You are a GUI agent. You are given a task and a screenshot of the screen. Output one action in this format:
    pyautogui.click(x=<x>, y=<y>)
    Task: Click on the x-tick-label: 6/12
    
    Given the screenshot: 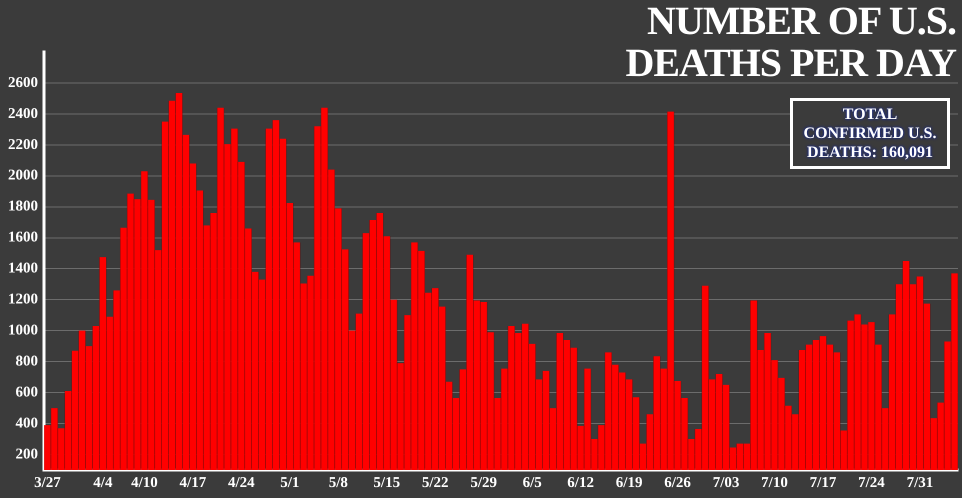 What is the action you would take?
    pyautogui.click(x=580, y=482)
    